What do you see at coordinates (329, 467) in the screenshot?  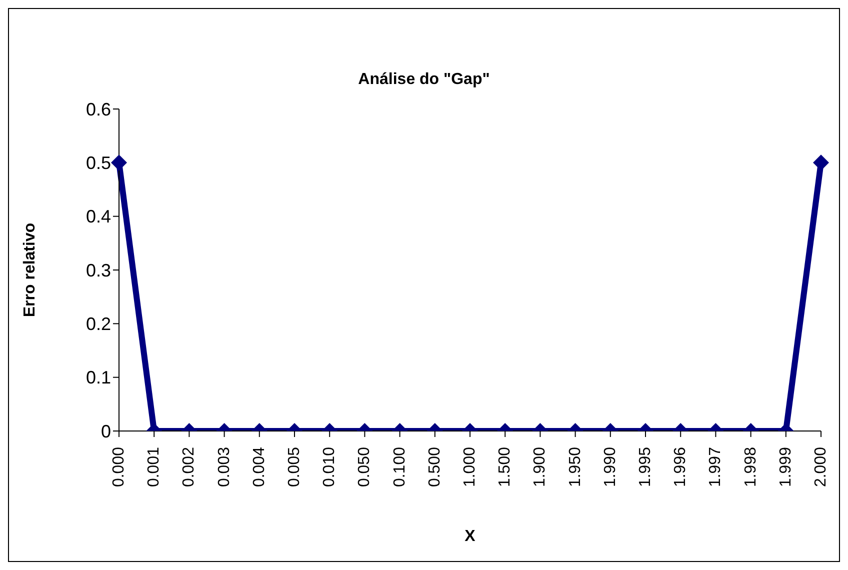 I see `x-tick-label: 0.010` at bounding box center [329, 467].